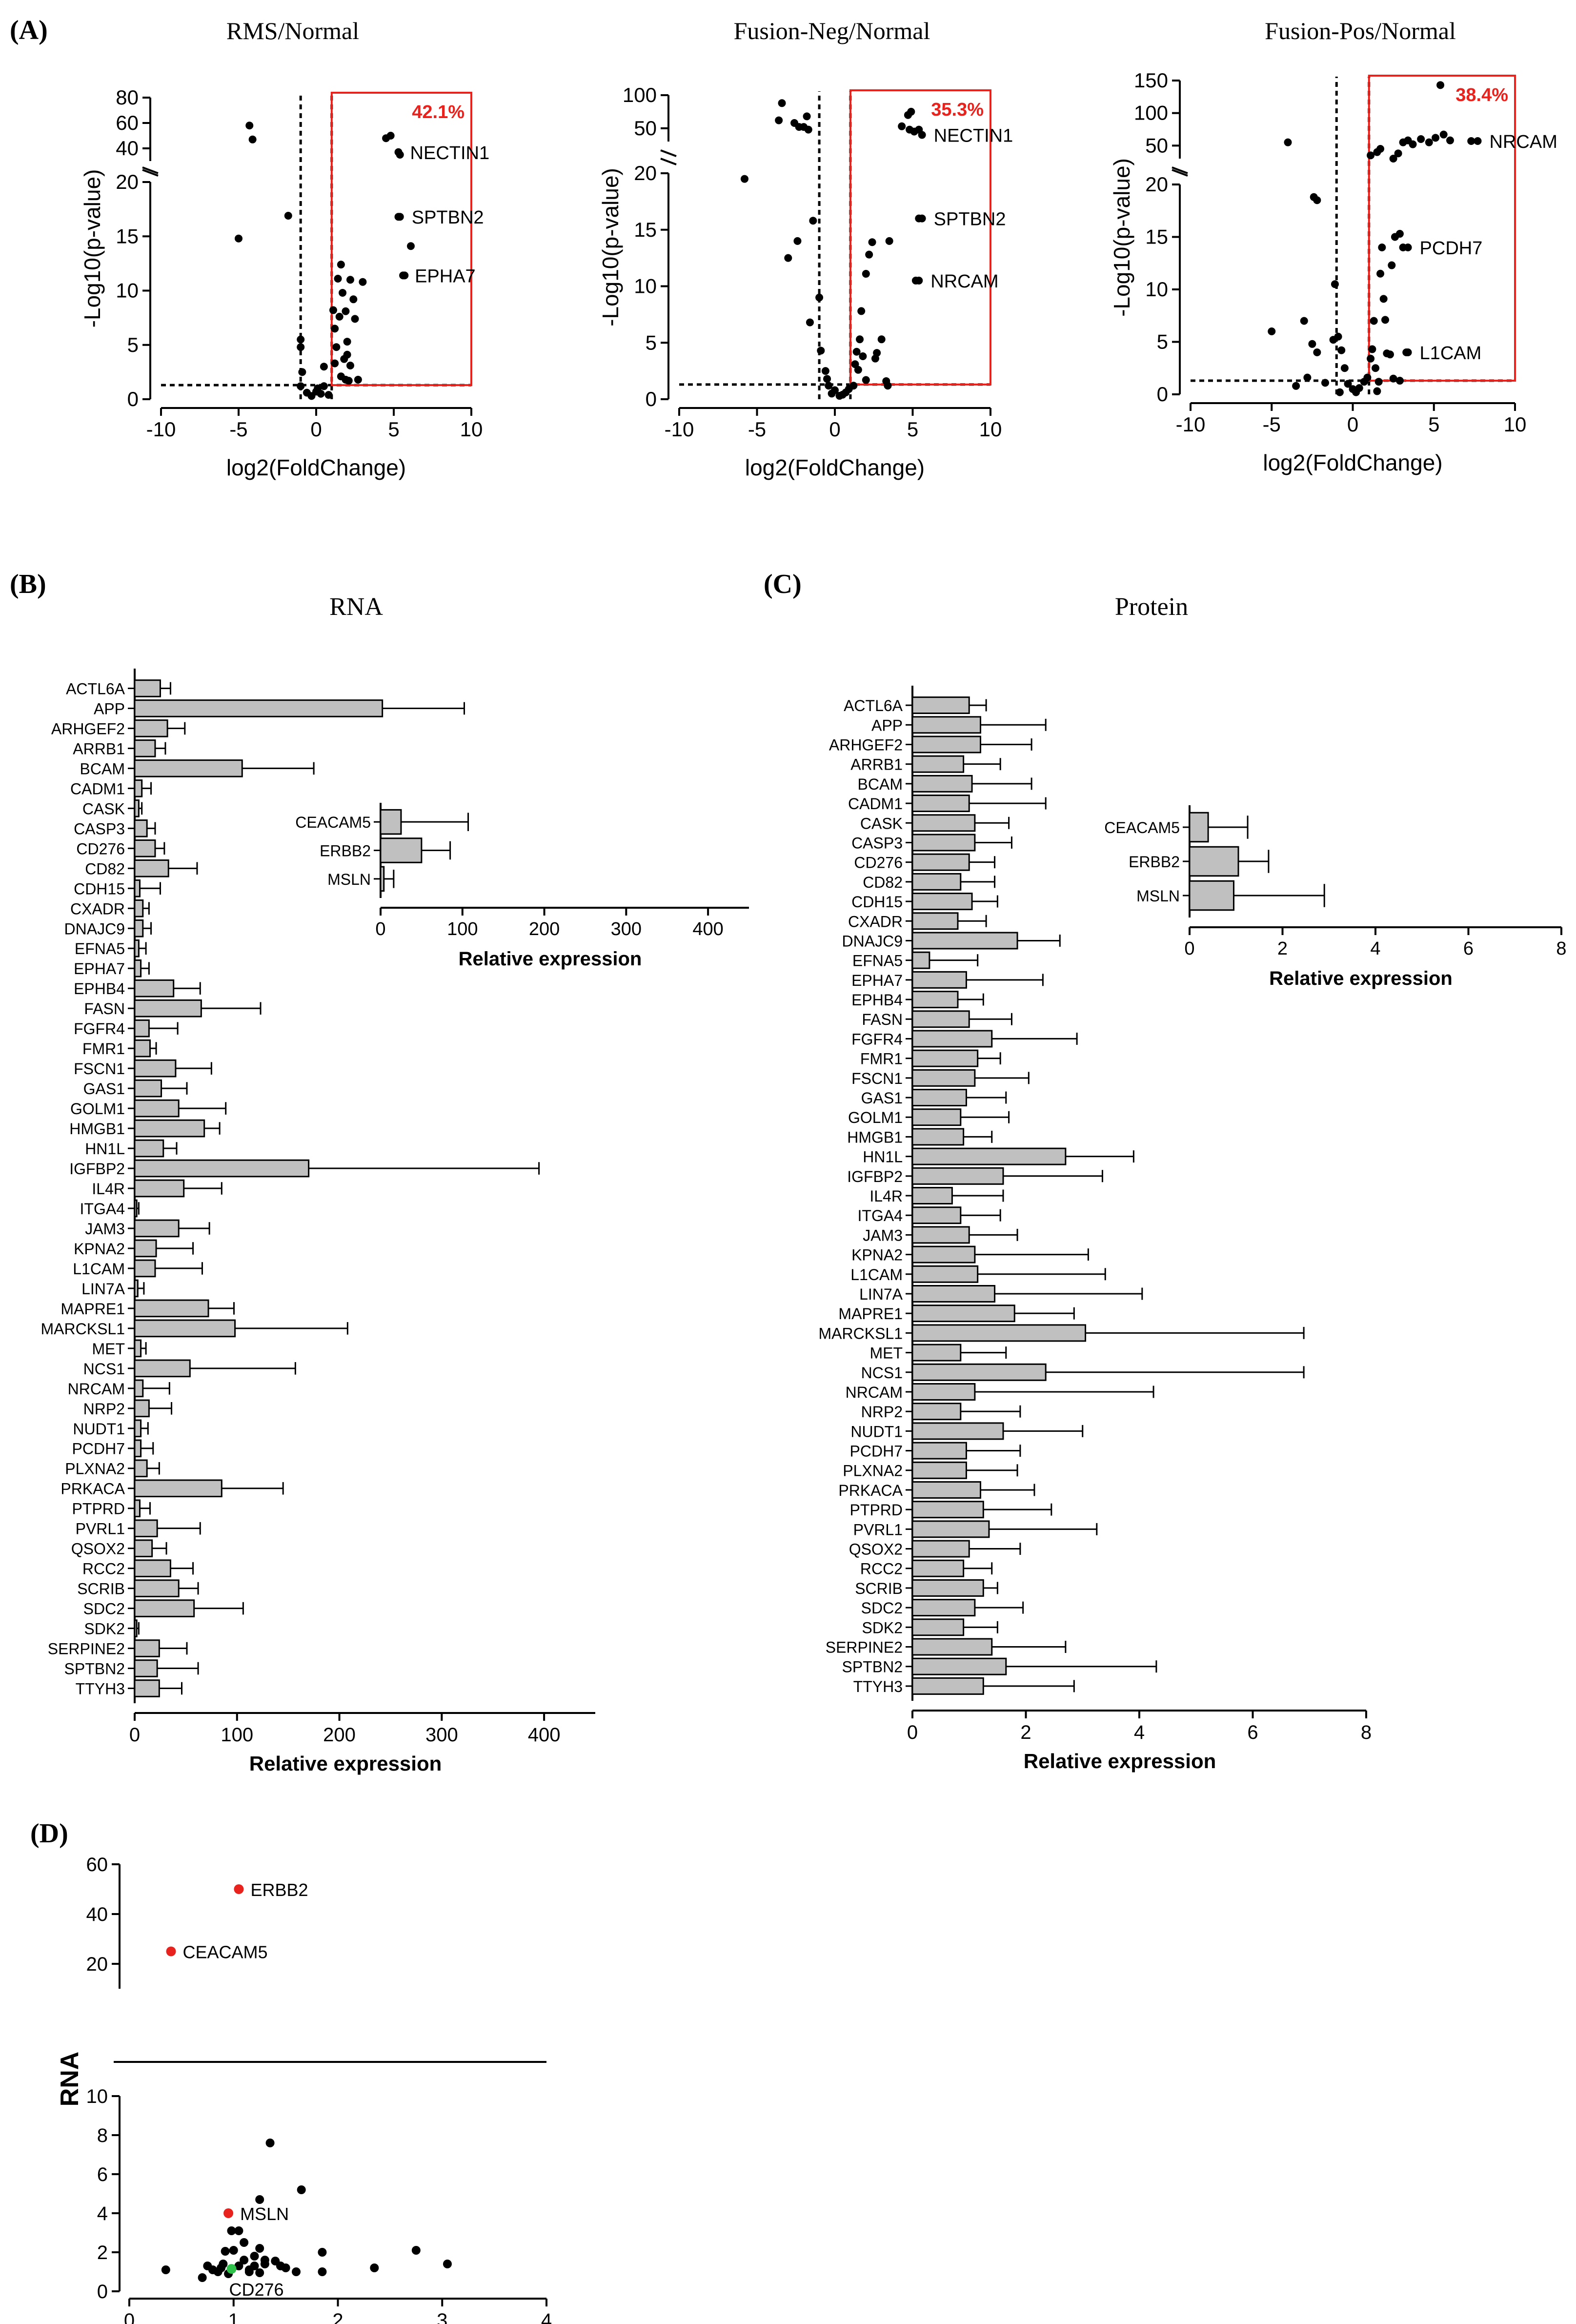  Describe the element at coordinates (86, 1649) in the screenshot. I see `category-label: SERPINE2` at that location.